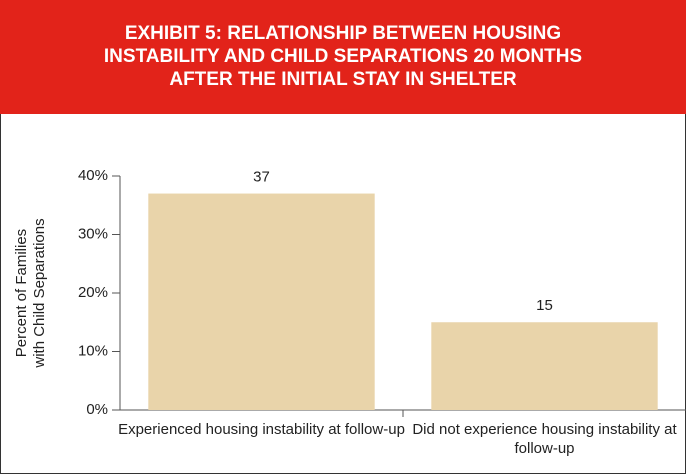 The width and height of the screenshot is (686, 474). What do you see at coordinates (261, 177) in the screenshot?
I see `value-label: 37` at bounding box center [261, 177].